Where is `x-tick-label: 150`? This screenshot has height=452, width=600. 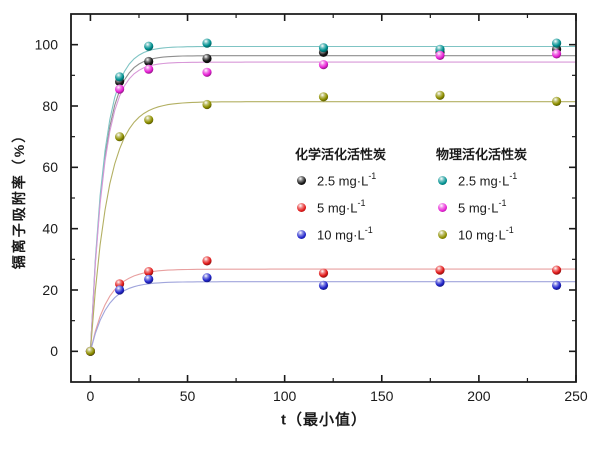
x-tick-label: 150 is located at coordinates (382, 396).